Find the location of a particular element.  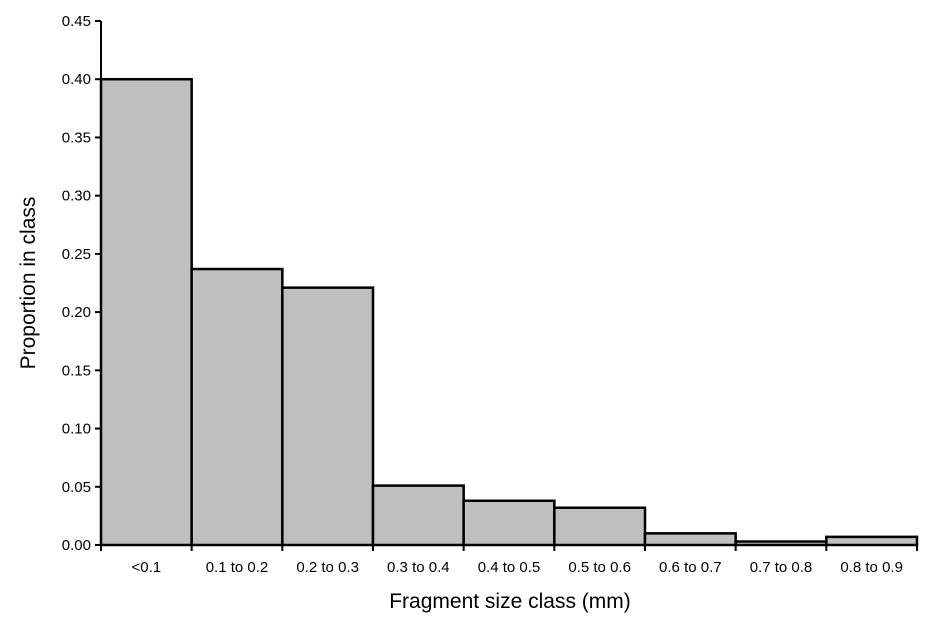

y-tick-label-8: 0.40 is located at coordinates (76, 79).